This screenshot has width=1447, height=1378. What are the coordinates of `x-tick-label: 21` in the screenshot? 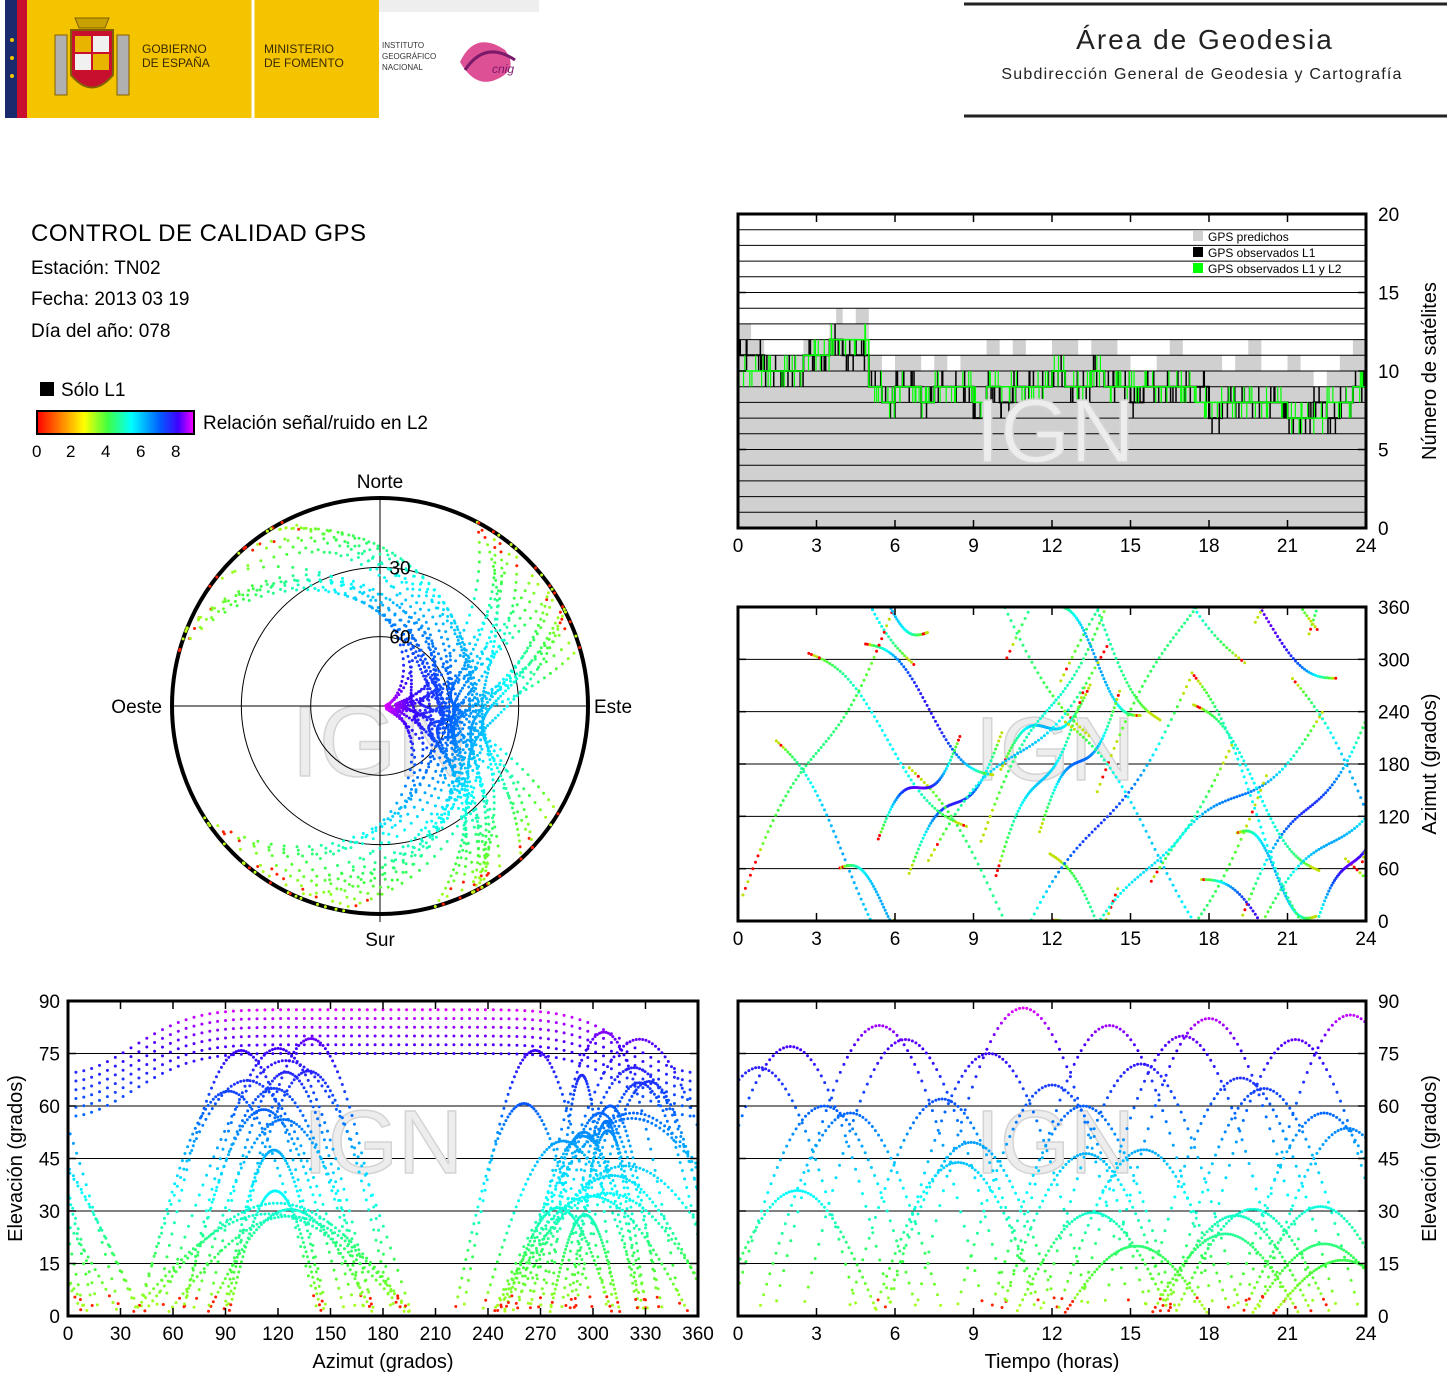 It's located at (1287, 939).